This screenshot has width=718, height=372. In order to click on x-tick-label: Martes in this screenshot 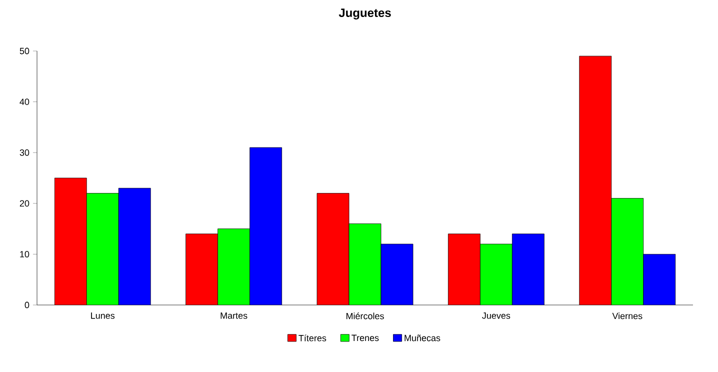, I will do `click(234, 315)`.